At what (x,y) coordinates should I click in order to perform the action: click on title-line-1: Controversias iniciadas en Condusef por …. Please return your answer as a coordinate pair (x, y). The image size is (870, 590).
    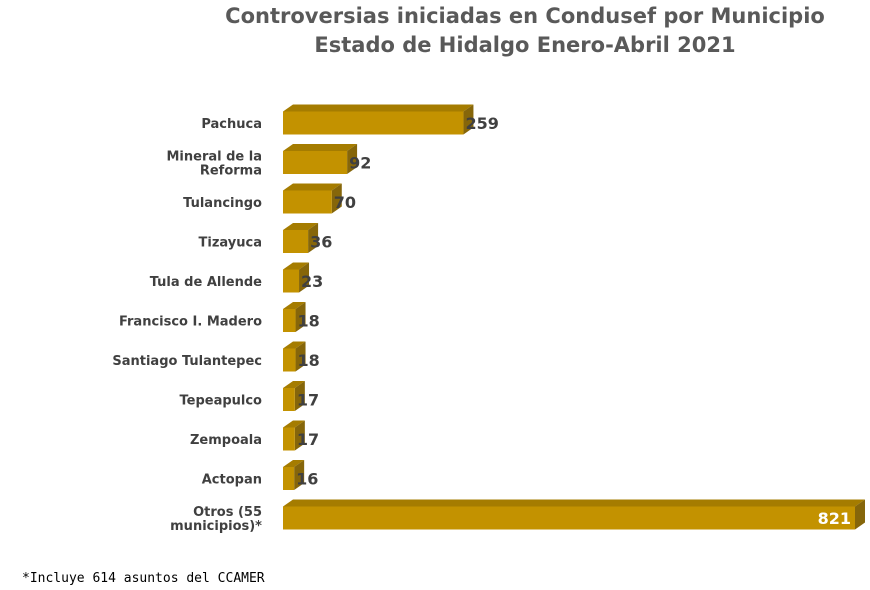
    Looking at the image, I should click on (525, 16).